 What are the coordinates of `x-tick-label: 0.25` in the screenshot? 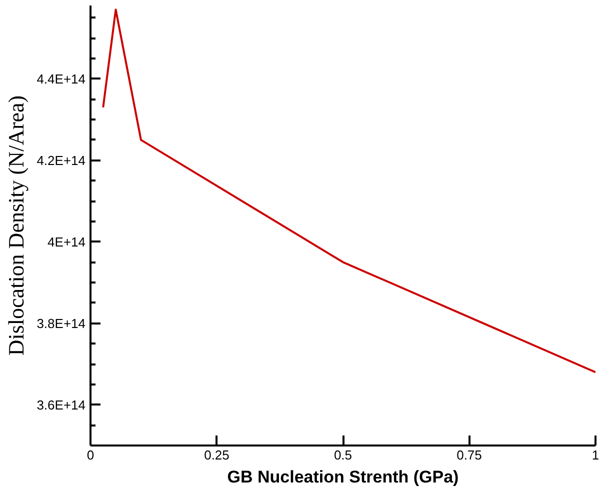 It's located at (217, 455).